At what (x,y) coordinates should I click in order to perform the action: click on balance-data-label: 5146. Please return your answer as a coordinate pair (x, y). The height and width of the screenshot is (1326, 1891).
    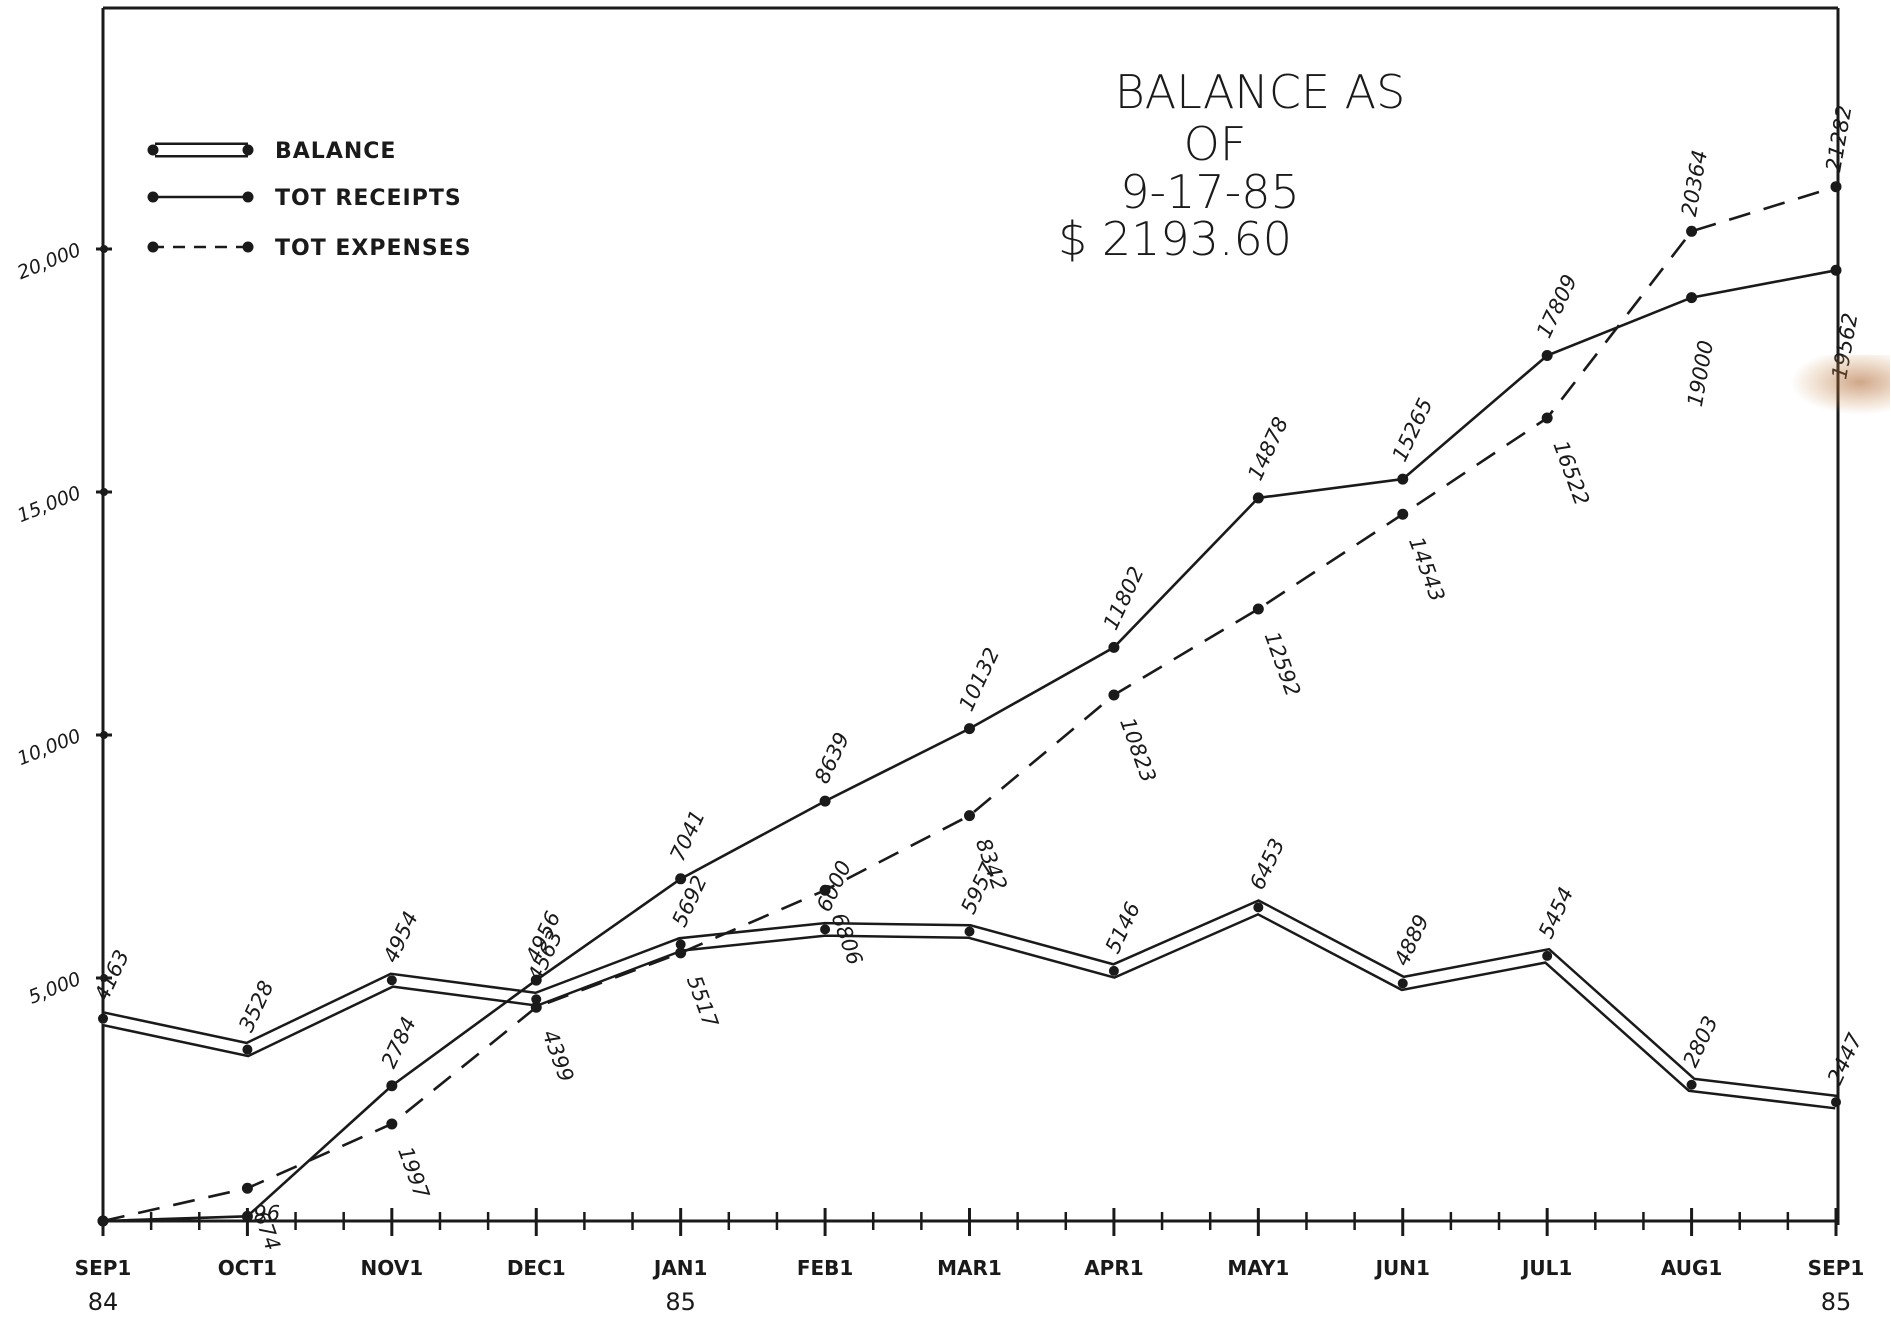
    Looking at the image, I should click on (1123, 927).